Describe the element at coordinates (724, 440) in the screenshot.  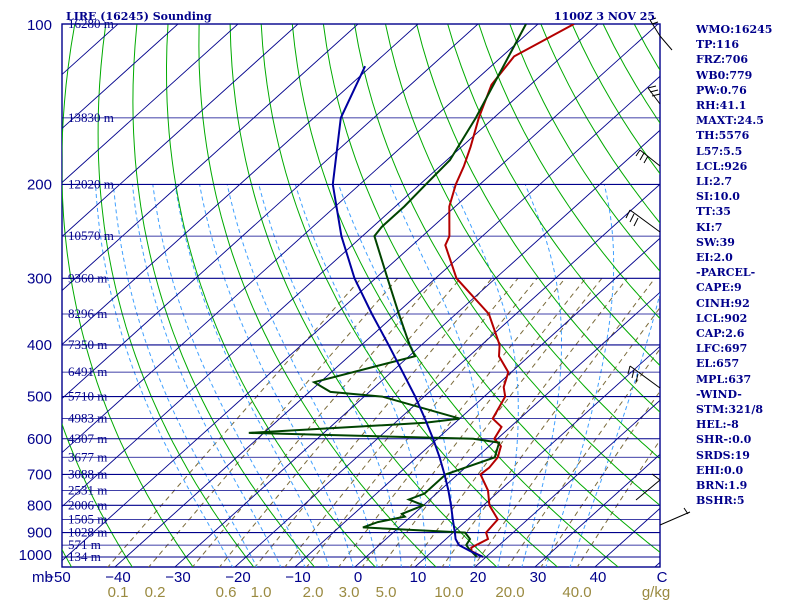
I see `index-item: SHR-:0.0` at that location.